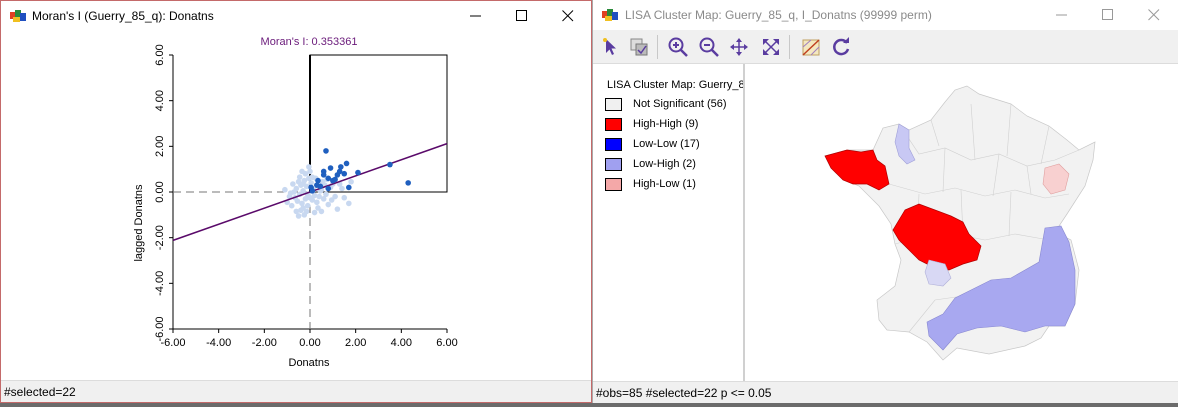  What do you see at coordinates (1001, 288) in the screenshot?
I see `map-region-low-high-south` at bounding box center [1001, 288].